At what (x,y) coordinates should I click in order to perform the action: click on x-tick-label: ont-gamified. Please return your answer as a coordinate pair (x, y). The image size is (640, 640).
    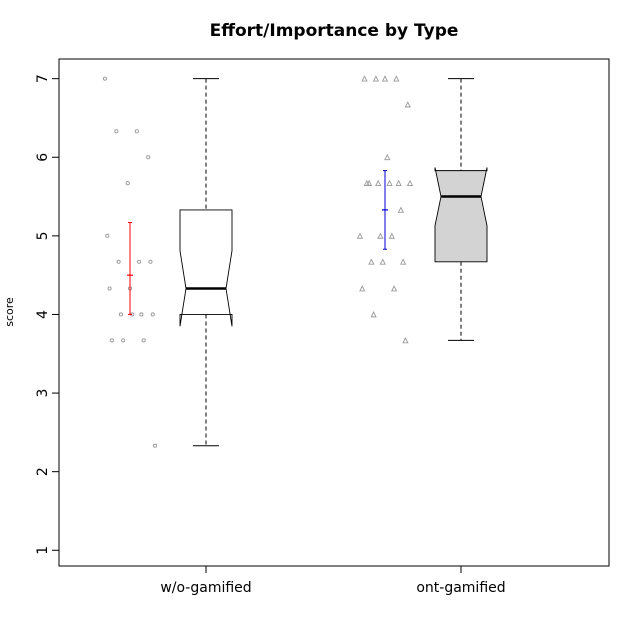
    Looking at the image, I should click on (460, 588).